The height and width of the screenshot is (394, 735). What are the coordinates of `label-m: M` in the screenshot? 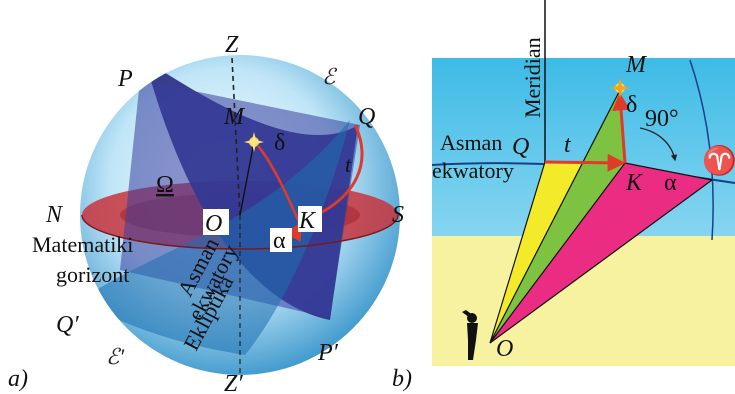 It's located at (234, 117).